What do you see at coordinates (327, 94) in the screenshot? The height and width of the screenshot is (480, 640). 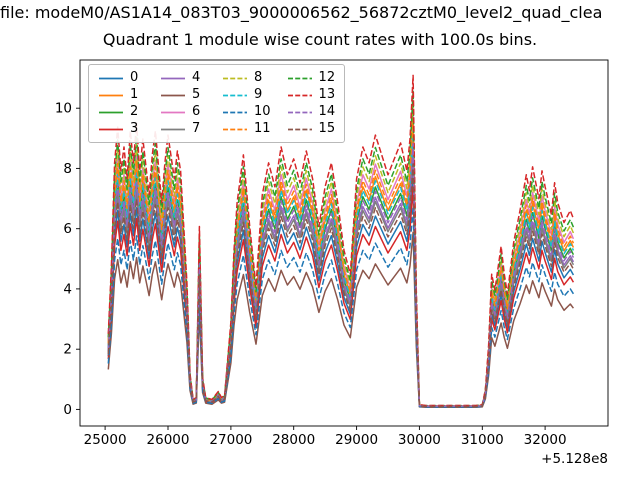 I see `legend-label: 13` at bounding box center [327, 94].